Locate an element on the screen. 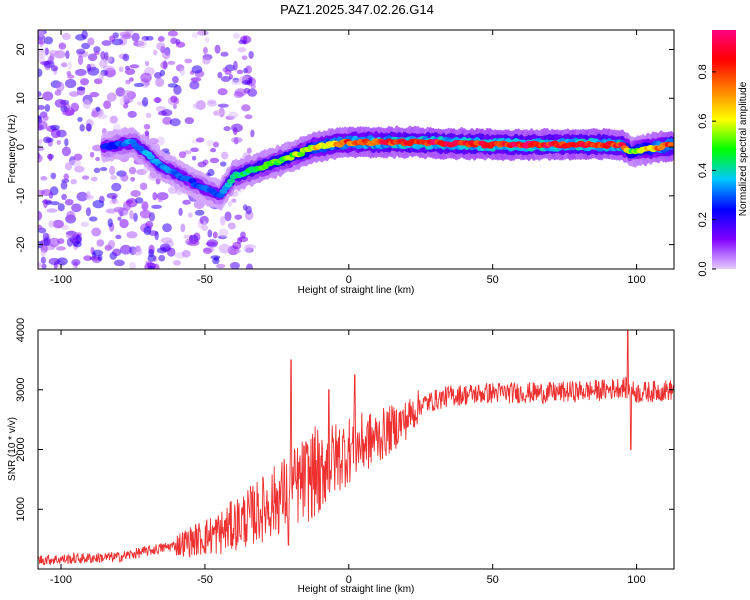 The width and height of the screenshot is (750, 600). y-tick-label: 3000 is located at coordinates (21, 390).